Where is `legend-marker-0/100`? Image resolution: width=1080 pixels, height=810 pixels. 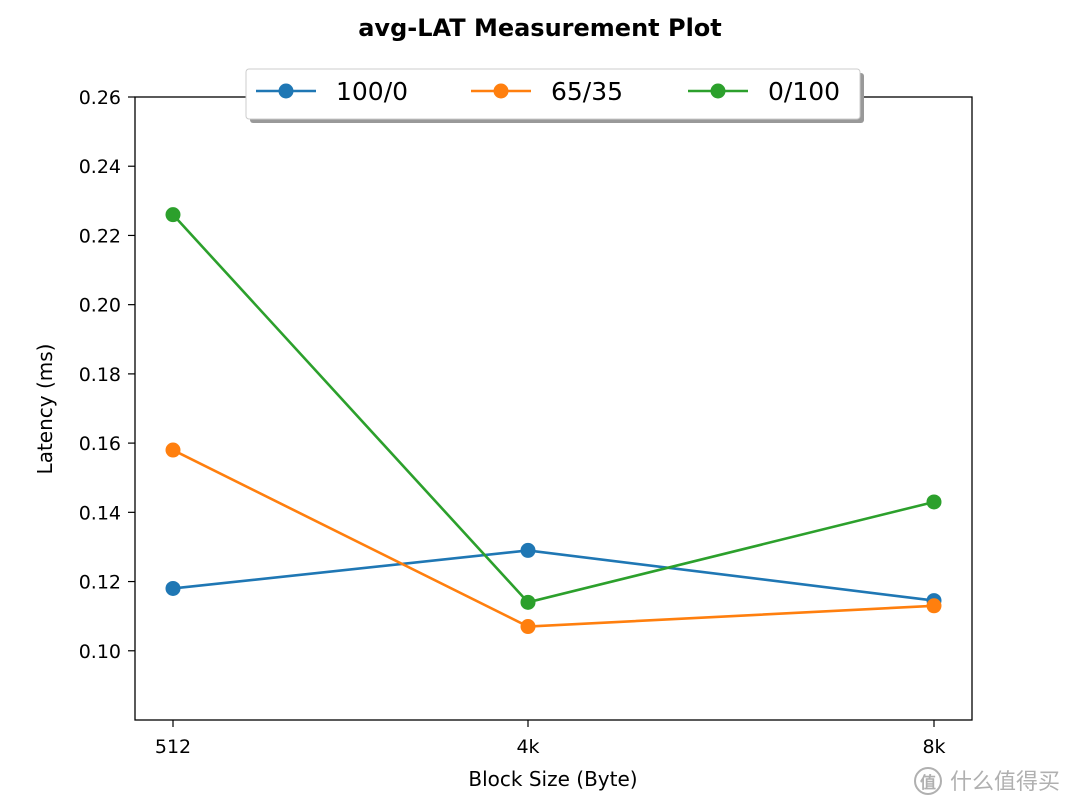
legend-marker-0/100 is located at coordinates (718, 91).